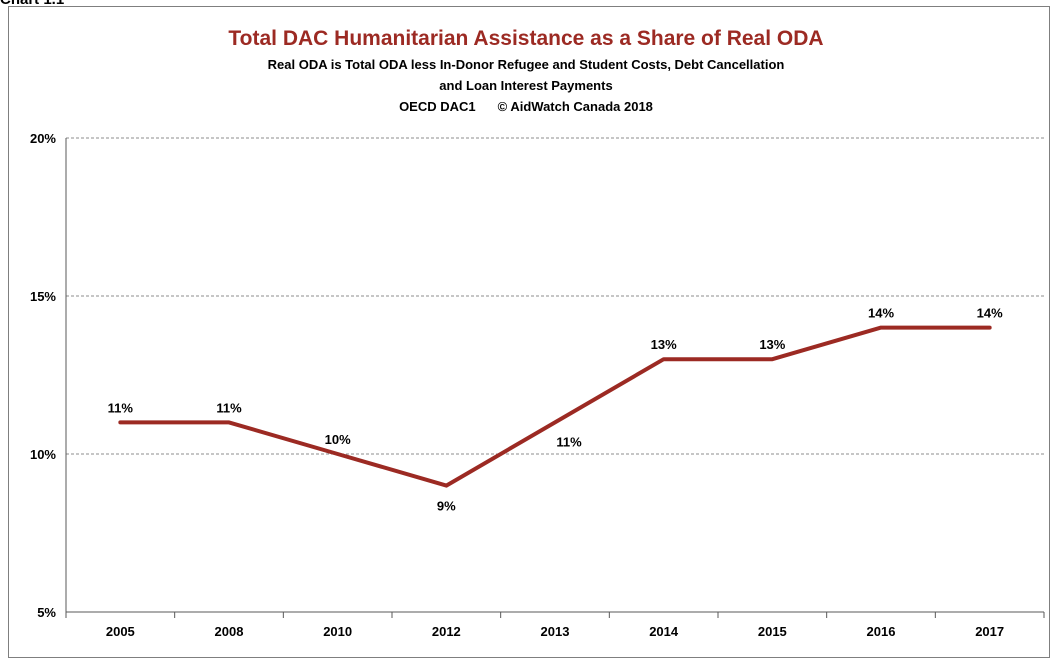 This screenshot has height=658, width=1052. What do you see at coordinates (881, 313) in the screenshot?
I see `data-label-2016: 14%` at bounding box center [881, 313].